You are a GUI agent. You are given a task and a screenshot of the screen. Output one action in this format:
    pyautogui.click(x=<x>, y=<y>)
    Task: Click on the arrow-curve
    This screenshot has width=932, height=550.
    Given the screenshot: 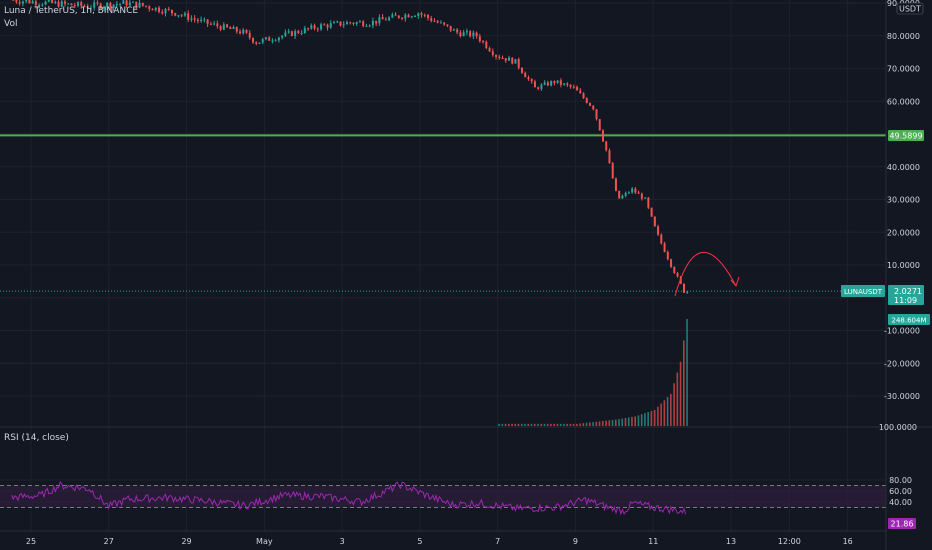 What is the action you would take?
    pyautogui.click(x=705, y=274)
    